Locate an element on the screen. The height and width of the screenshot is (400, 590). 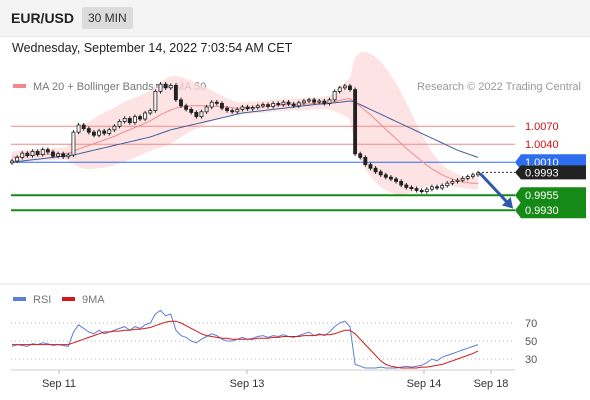
forecast-arrow is located at coordinates (496, 190).